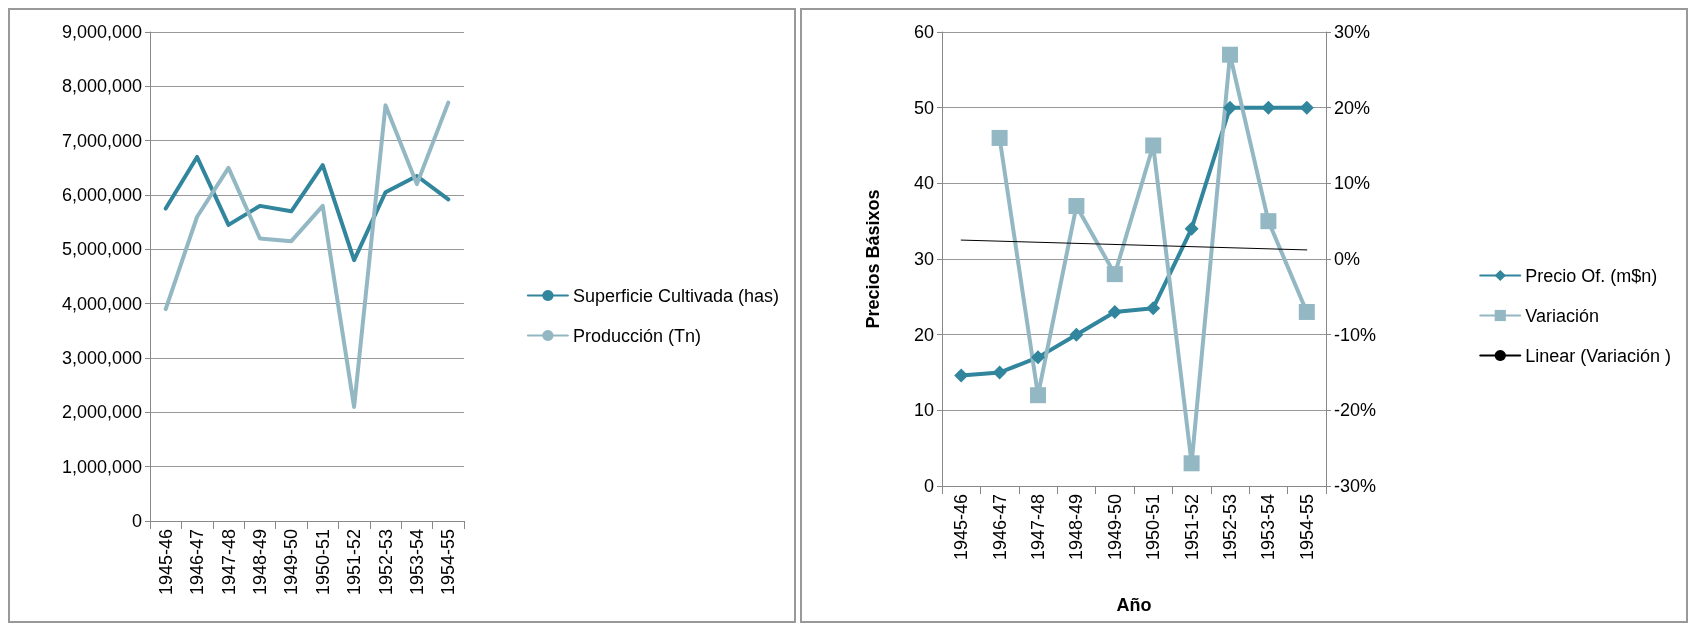 The width and height of the screenshot is (1697, 637). I want to click on y-tick-label: 30, so click(923, 259).